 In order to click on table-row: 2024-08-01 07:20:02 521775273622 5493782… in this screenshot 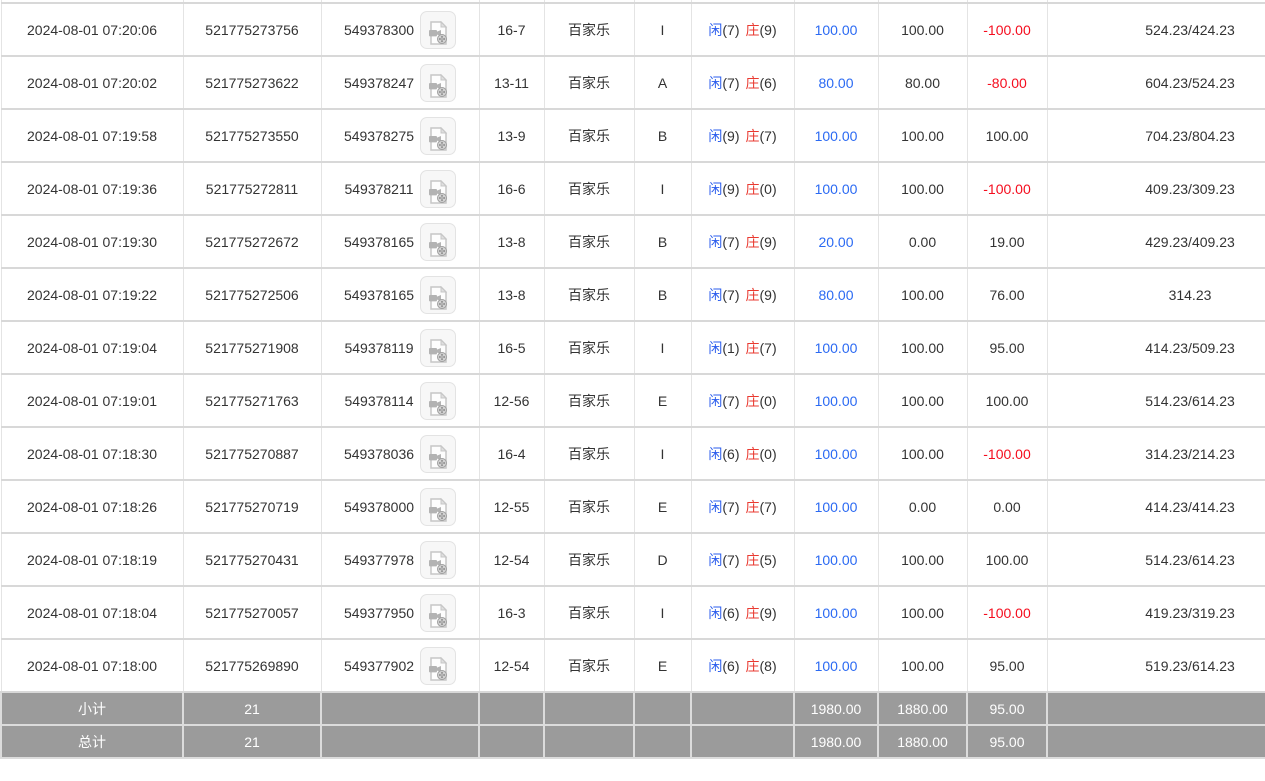, I will do `click(632, 83)`.